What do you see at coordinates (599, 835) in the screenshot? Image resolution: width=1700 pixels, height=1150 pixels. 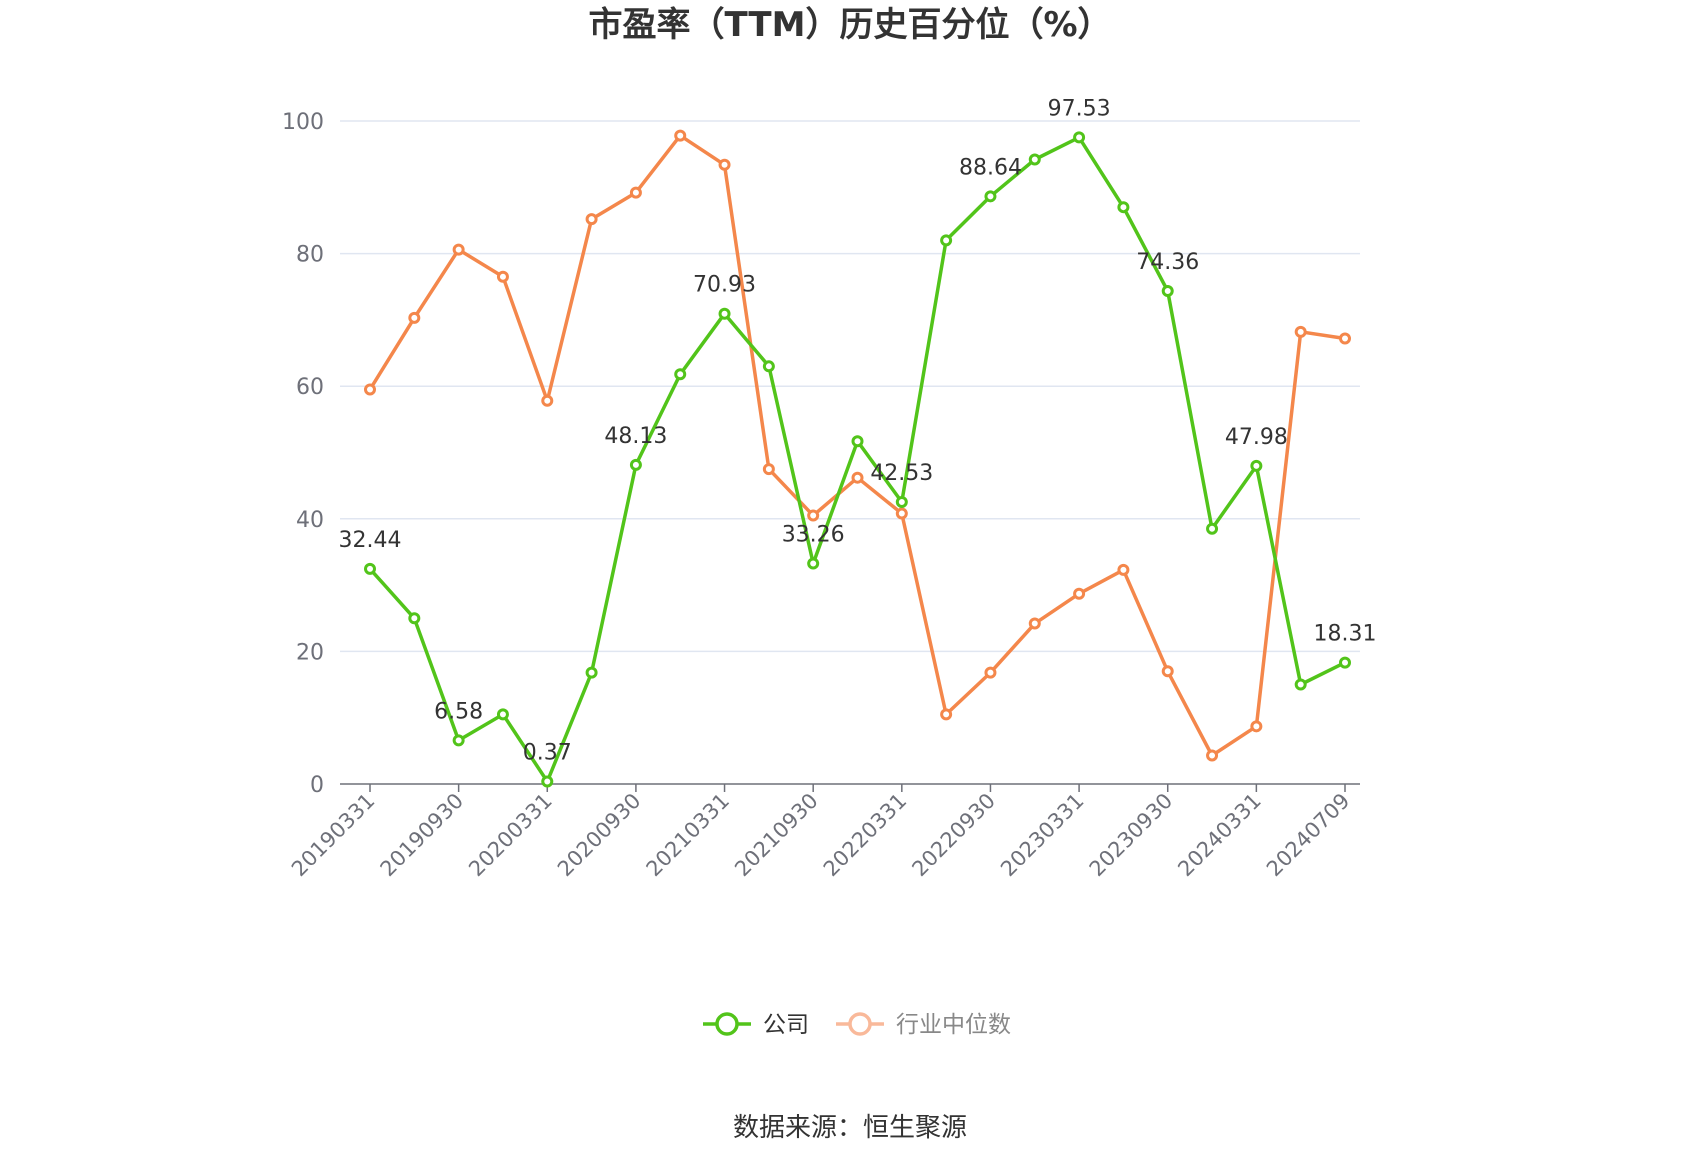 I see `x-tick-label: 20200930` at bounding box center [599, 835].